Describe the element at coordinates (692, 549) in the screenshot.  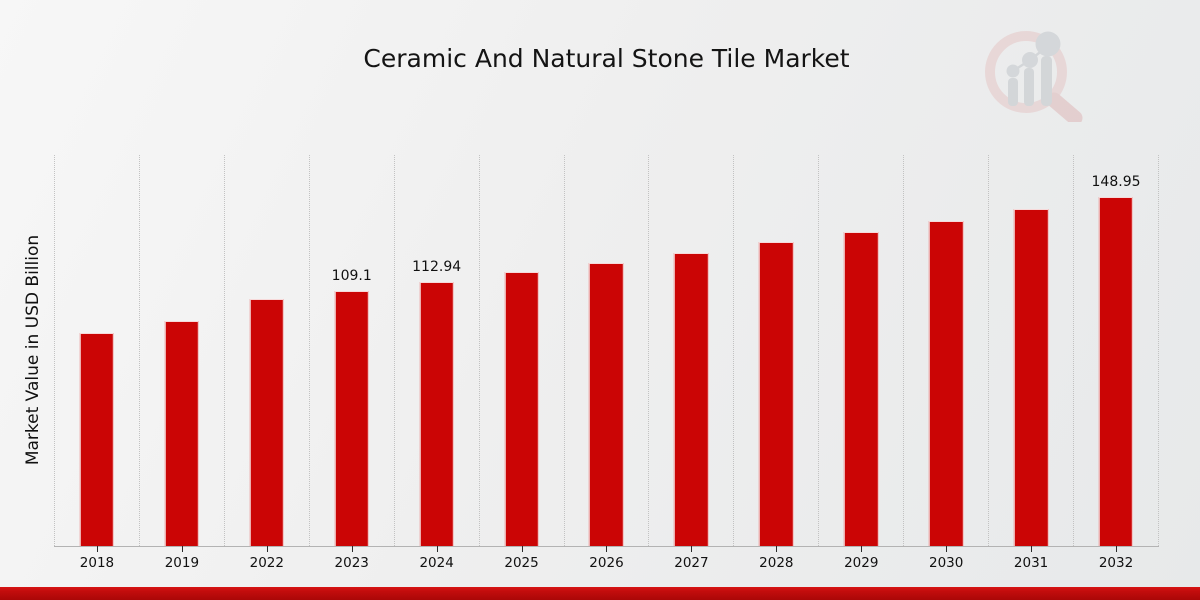
I see `x-tick-2027` at that location.